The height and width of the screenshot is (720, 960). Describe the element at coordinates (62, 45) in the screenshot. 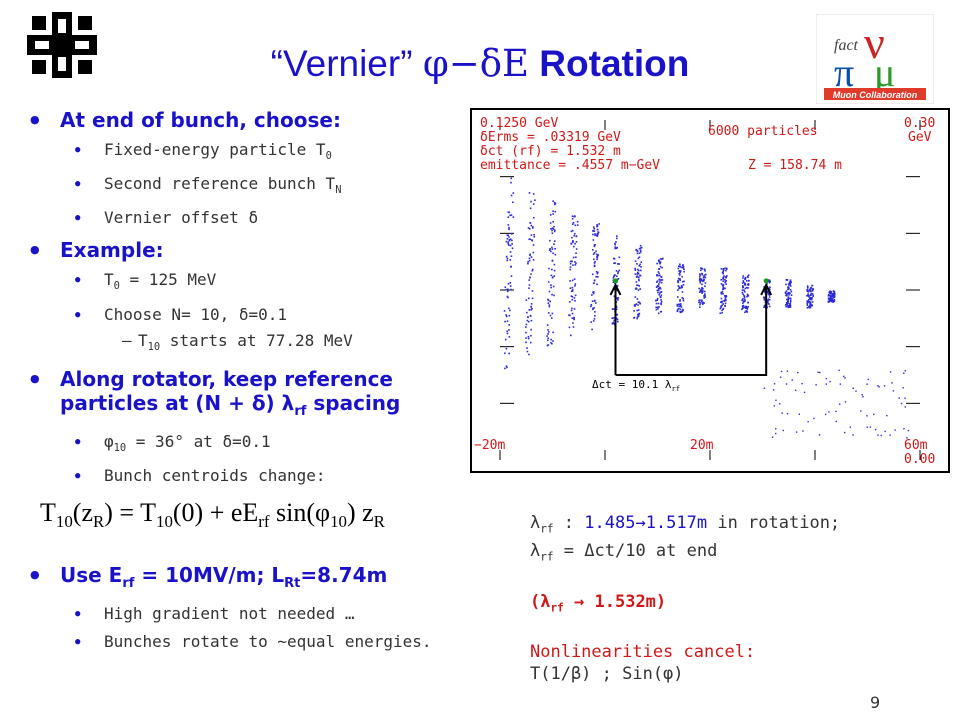

I see `fermilab-logo-icon` at that location.